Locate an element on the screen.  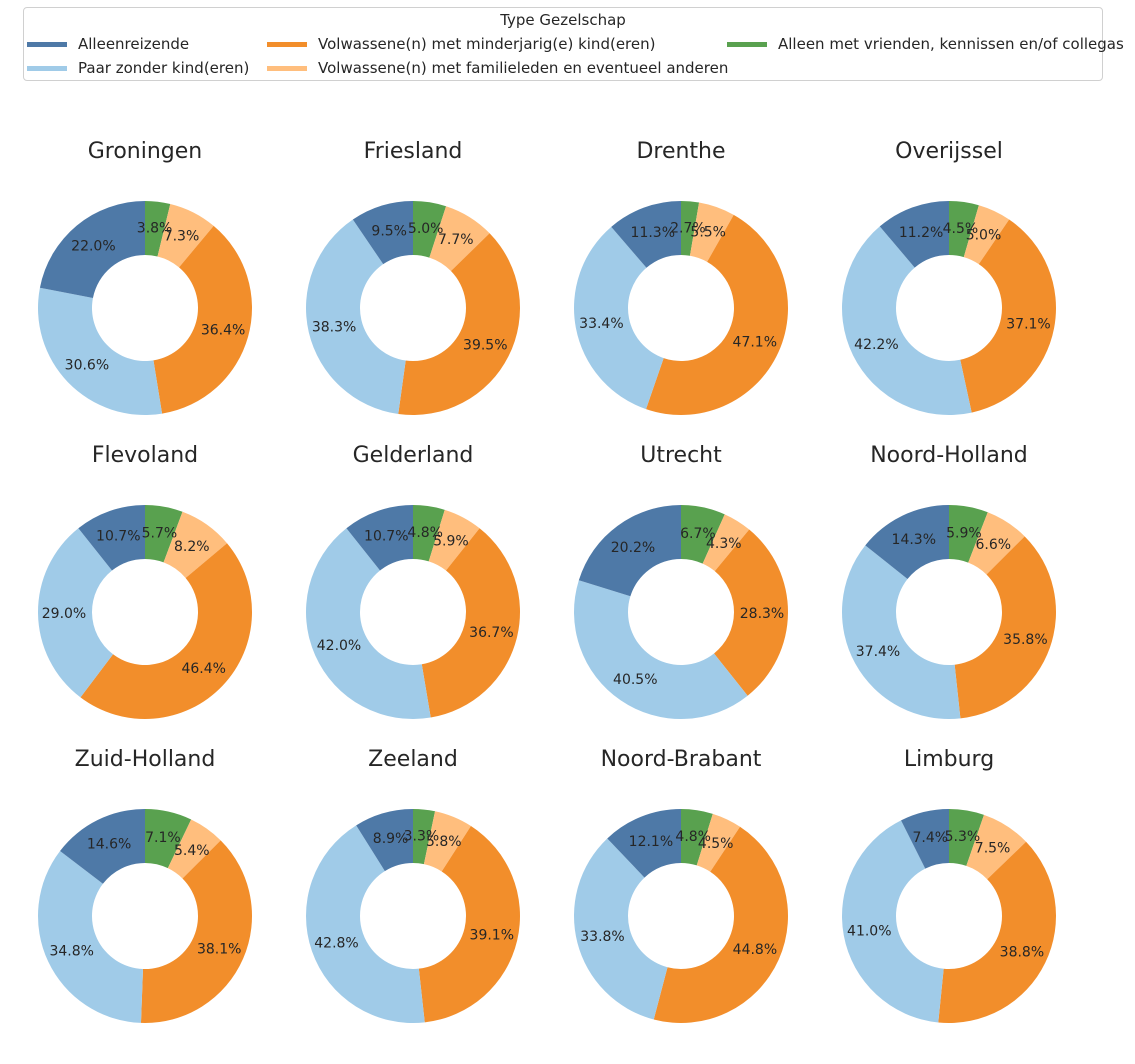
slice-label: 47.1% is located at coordinates (755, 342).